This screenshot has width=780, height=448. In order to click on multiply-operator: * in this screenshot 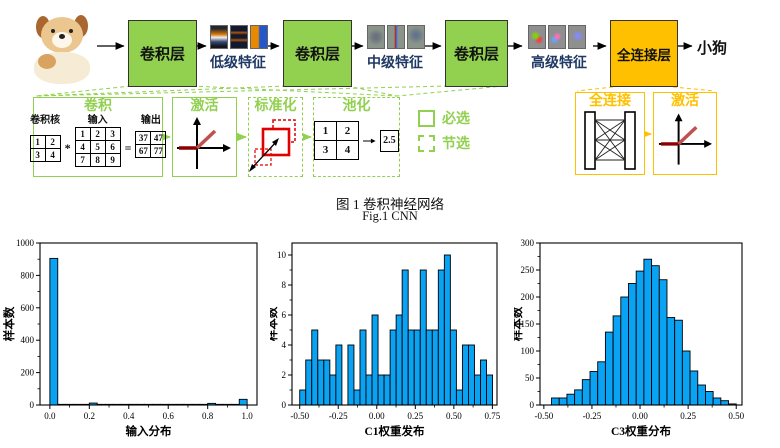, I will do `click(67, 147)`.